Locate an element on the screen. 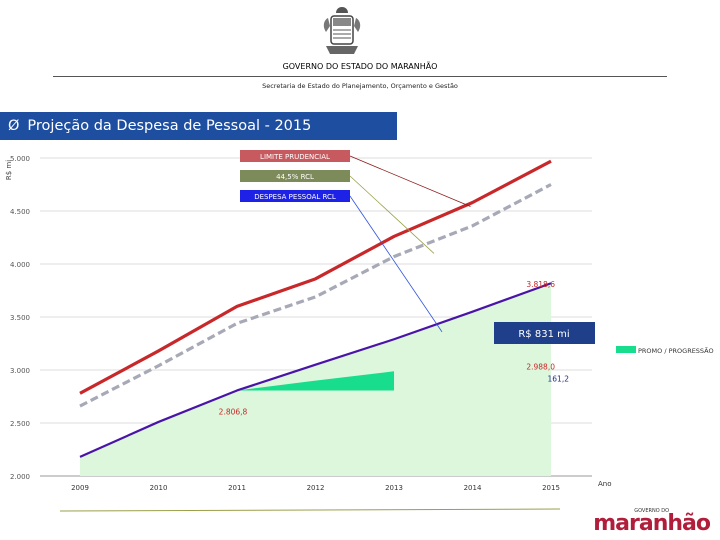  y-tick-label: 5.000 is located at coordinates (20, 159).